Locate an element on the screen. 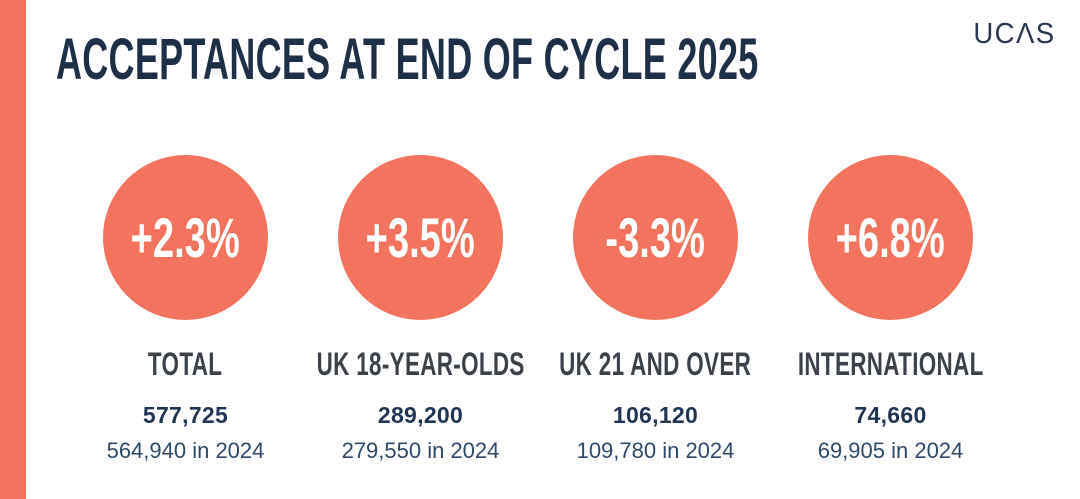 This screenshot has width=1080, height=499. percent-change: +3.5% is located at coordinates (420, 237).